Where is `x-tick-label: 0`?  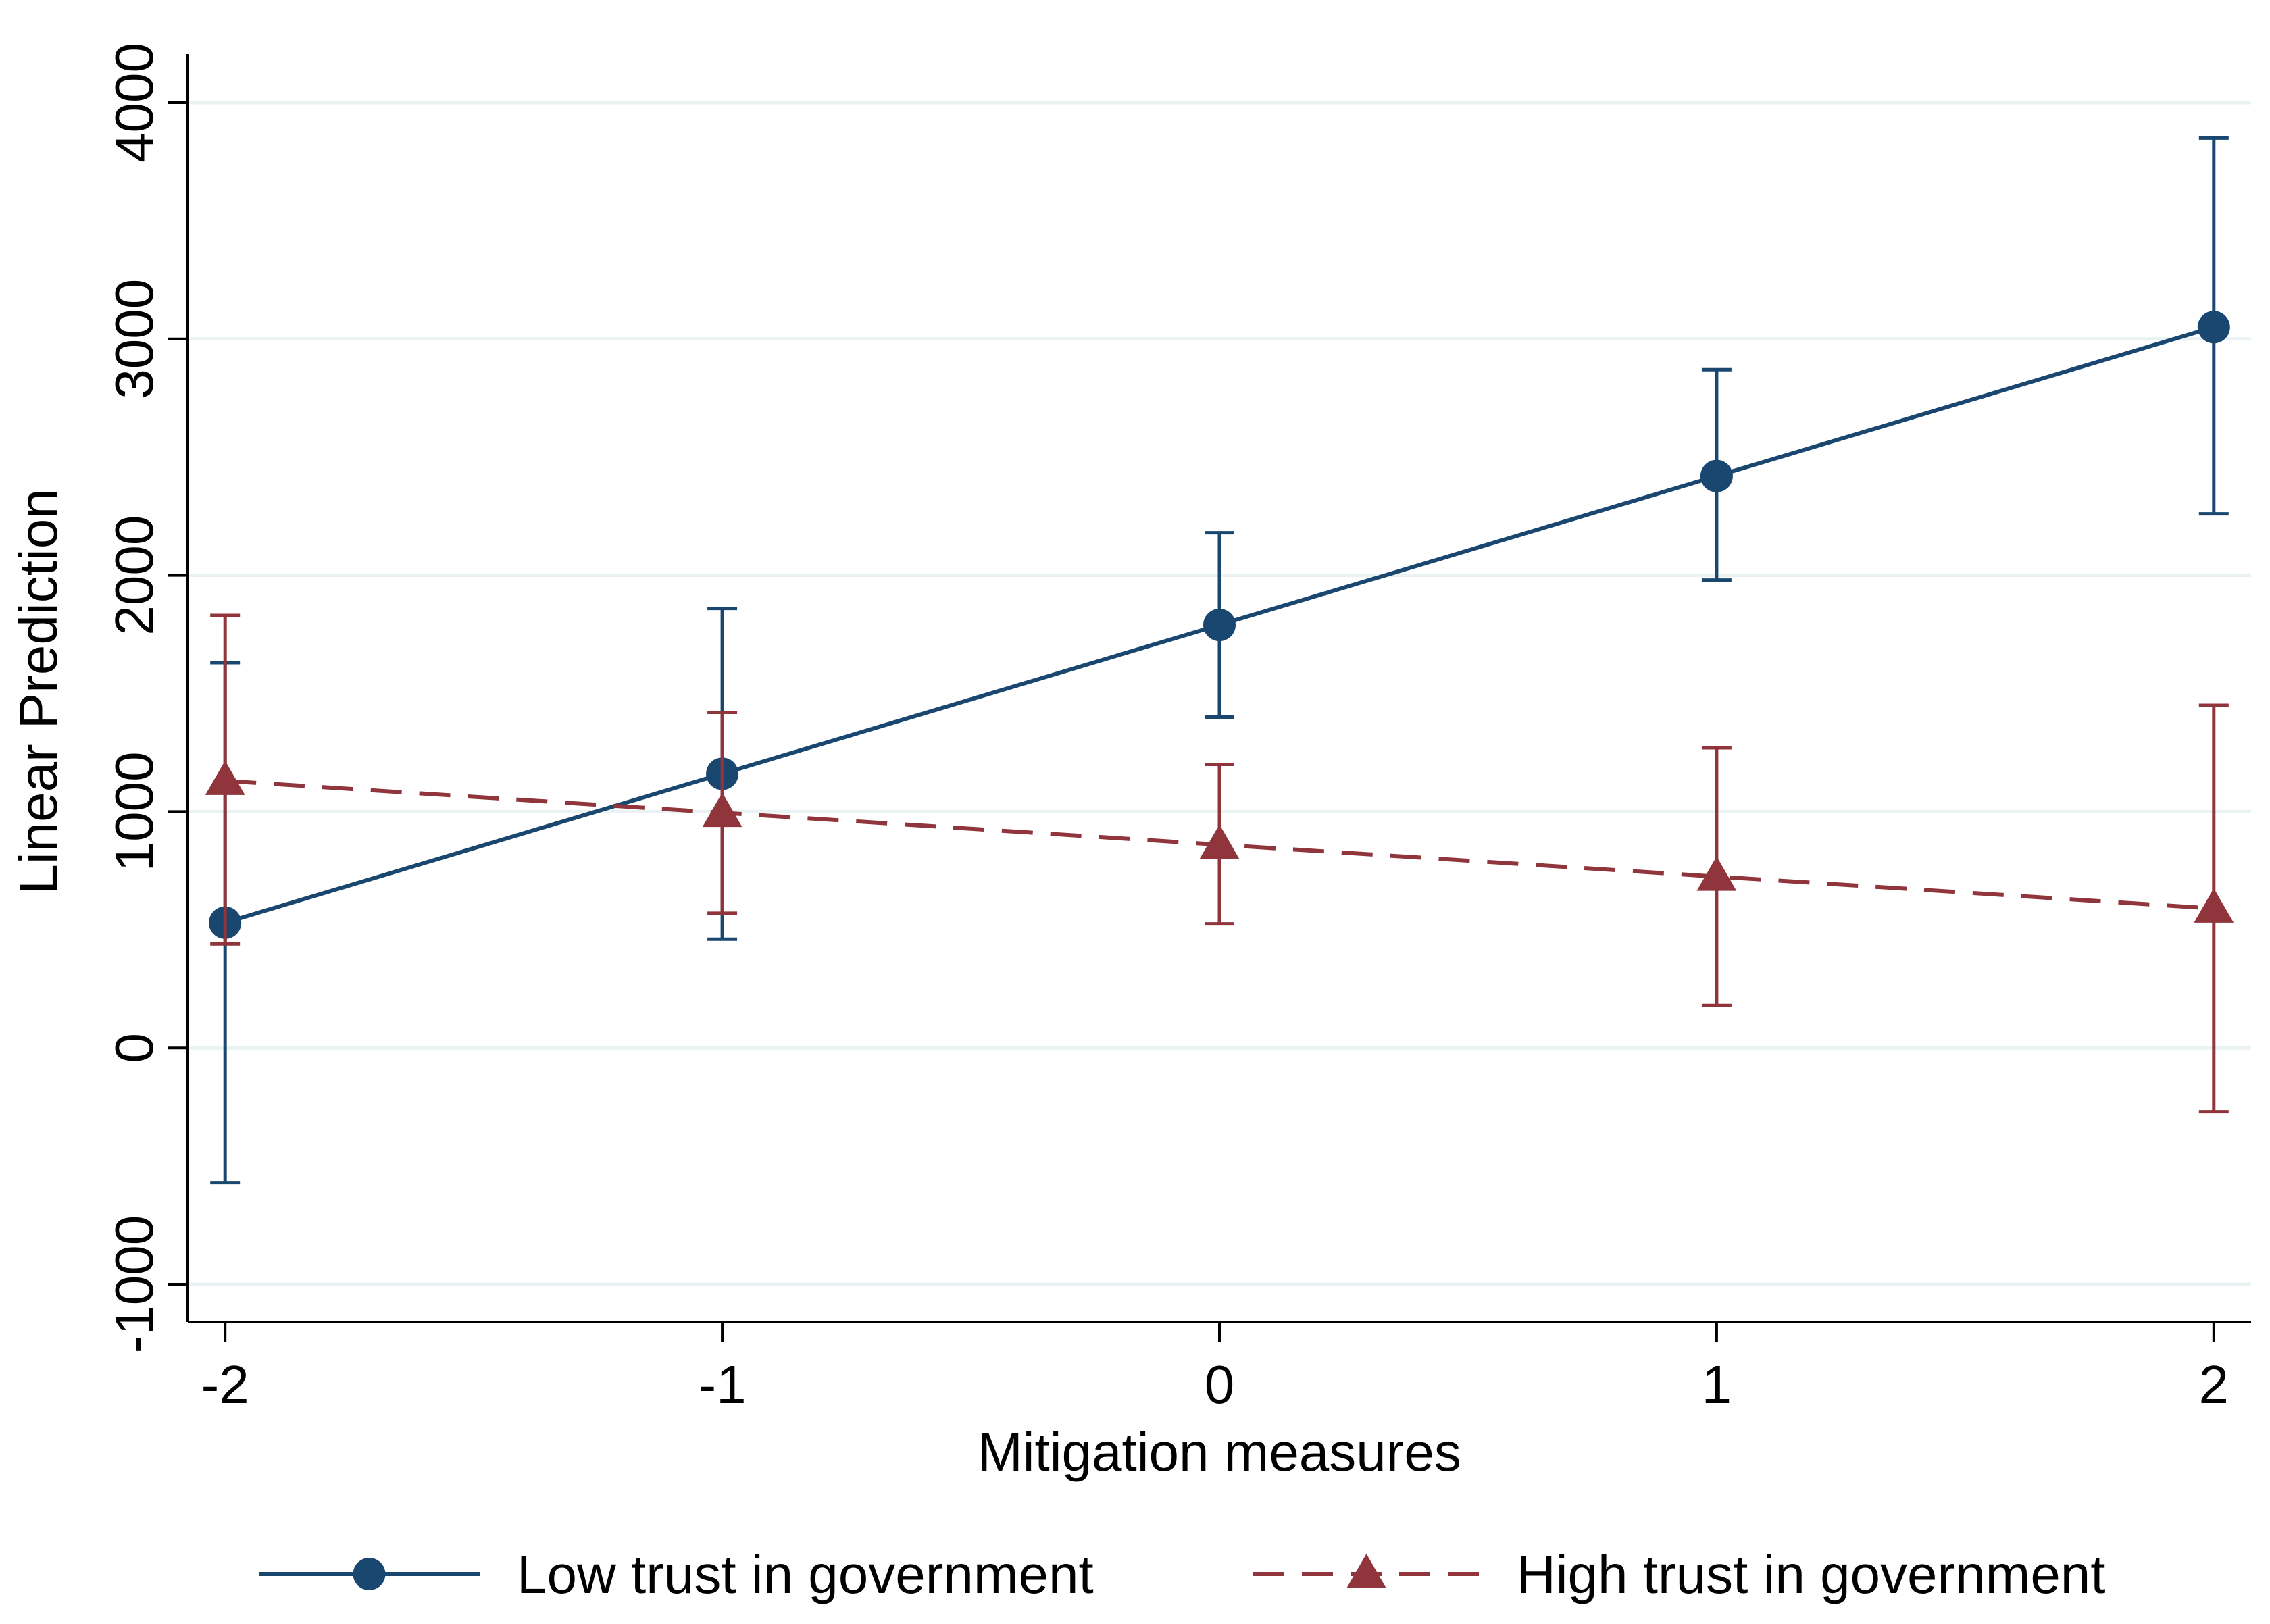 x-tick-label: 0 is located at coordinates (1220, 1384).